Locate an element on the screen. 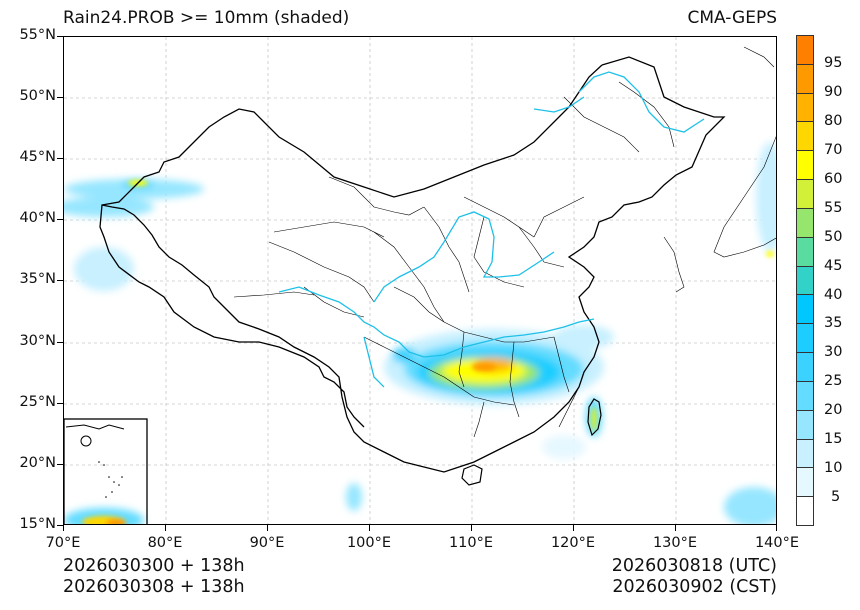 The width and height of the screenshot is (860, 610). lon-tick-80: 80°E is located at coordinates (165, 543).